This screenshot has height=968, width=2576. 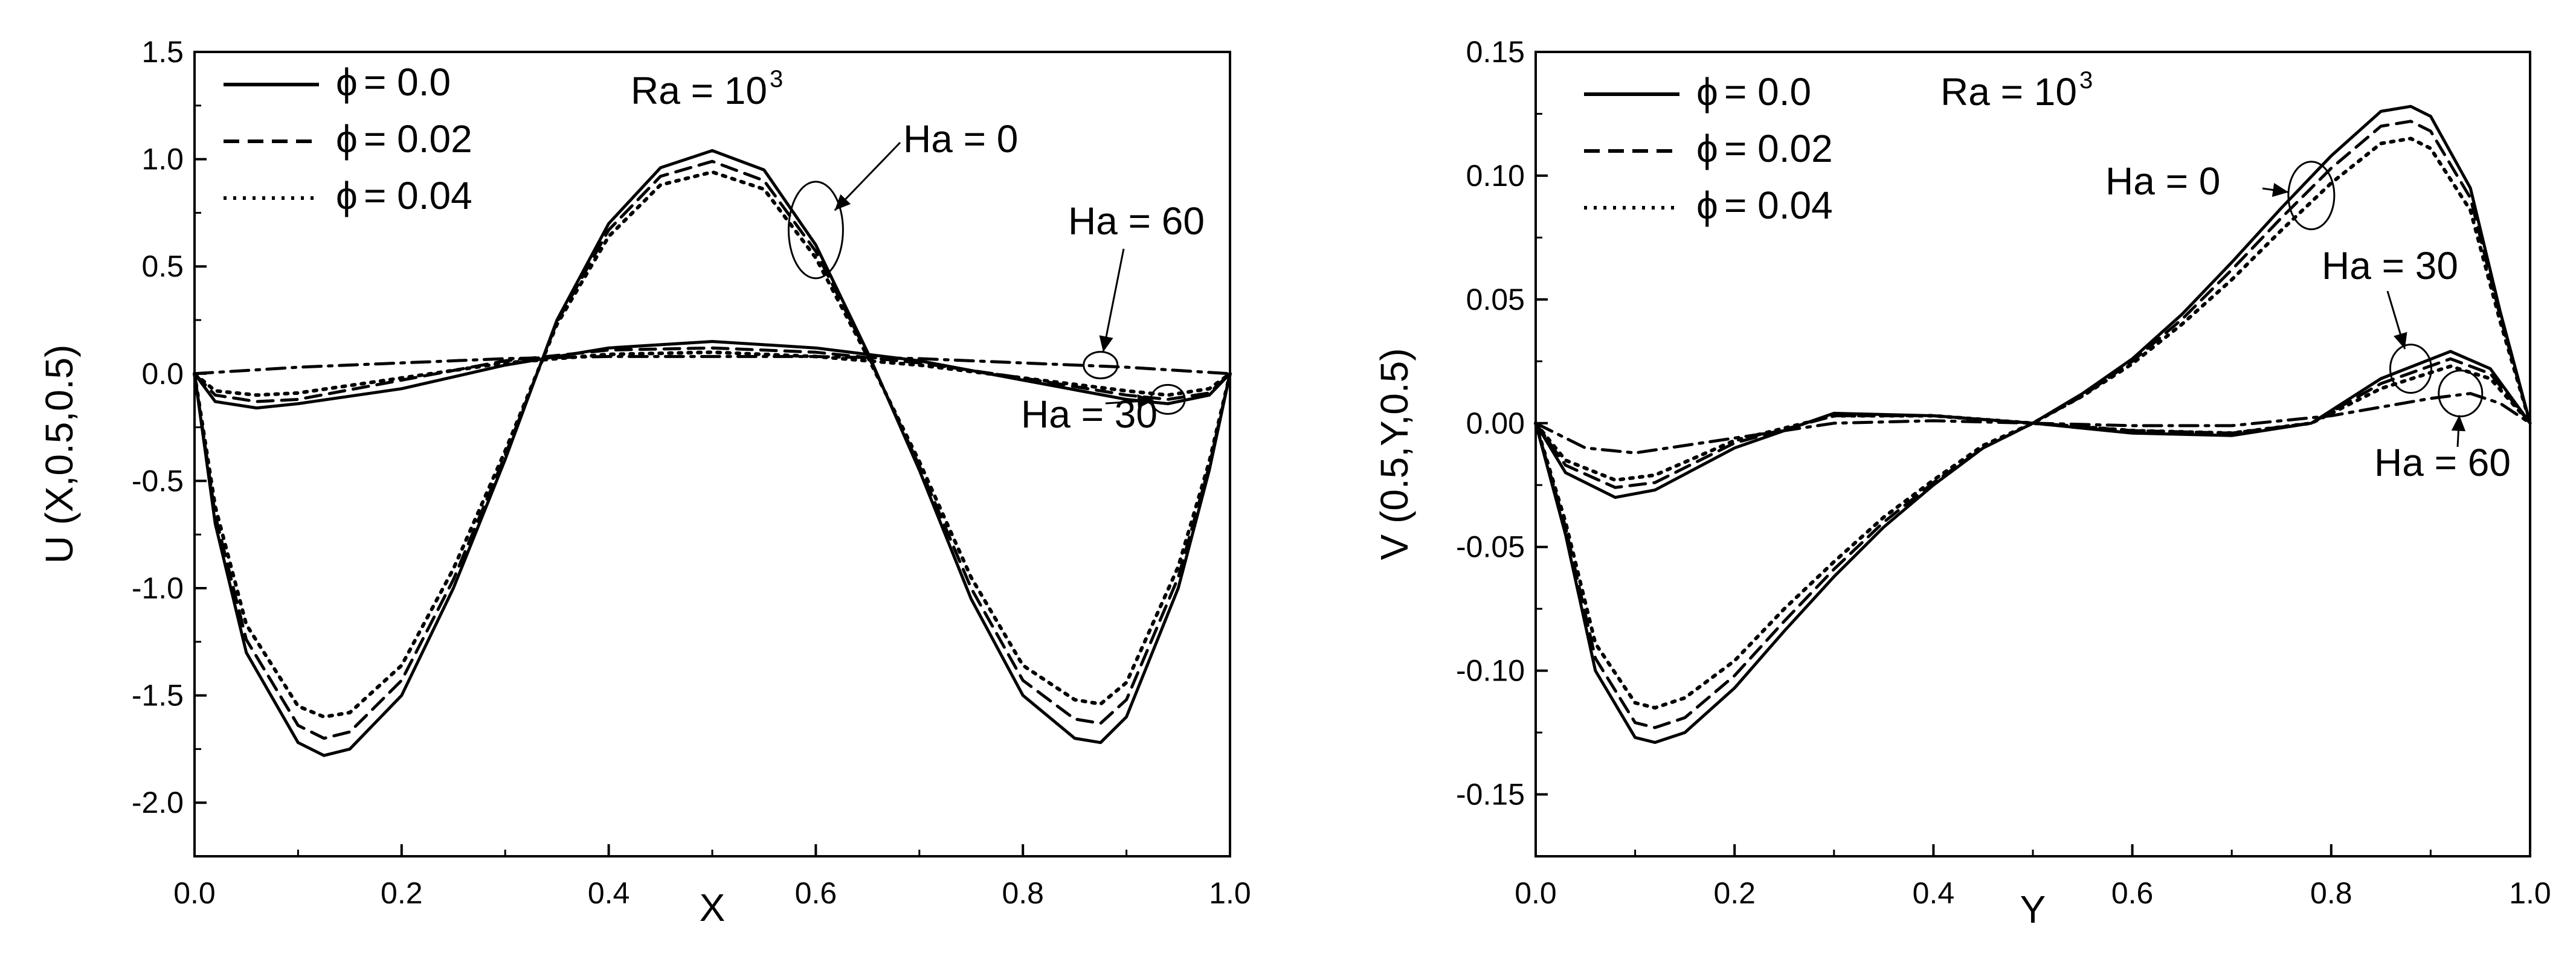 I want to click on y-tick-label: -2.0, so click(x=158, y=802).